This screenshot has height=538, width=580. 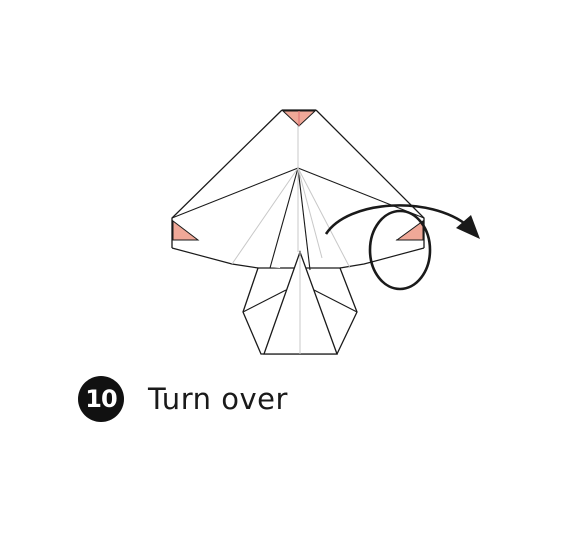 I want to click on cap-front-flap, so click(x=235, y=218).